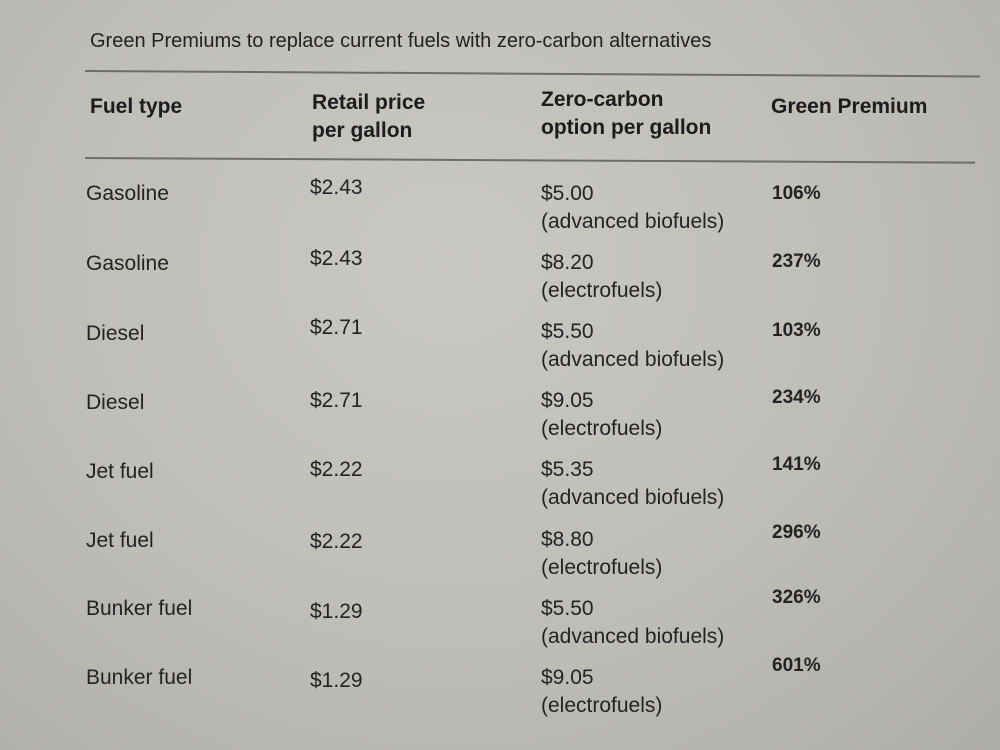 This screenshot has height=750, width=1000. What do you see at coordinates (796, 261) in the screenshot?
I see `cell-green-premium: 237%` at bounding box center [796, 261].